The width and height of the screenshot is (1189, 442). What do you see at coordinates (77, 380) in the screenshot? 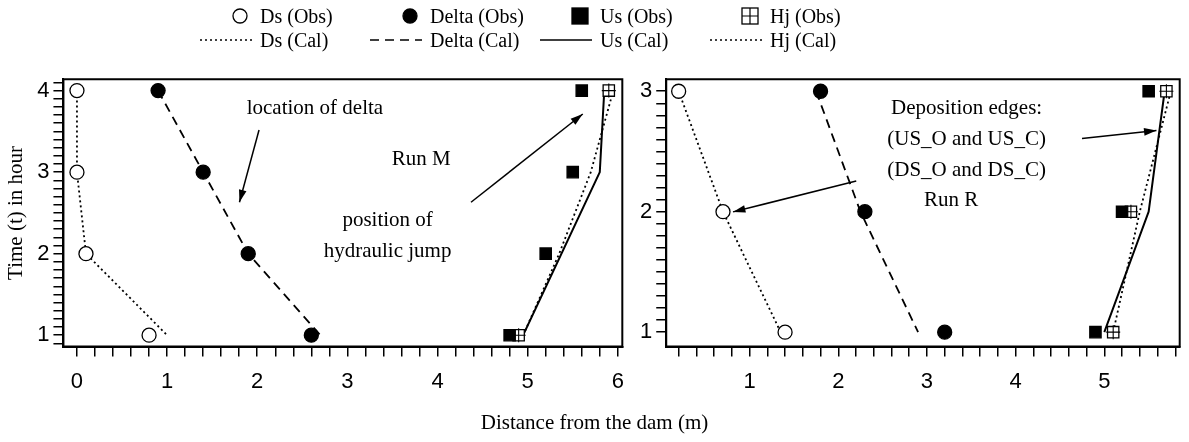
I see `x-tick-label: 0` at bounding box center [77, 380].